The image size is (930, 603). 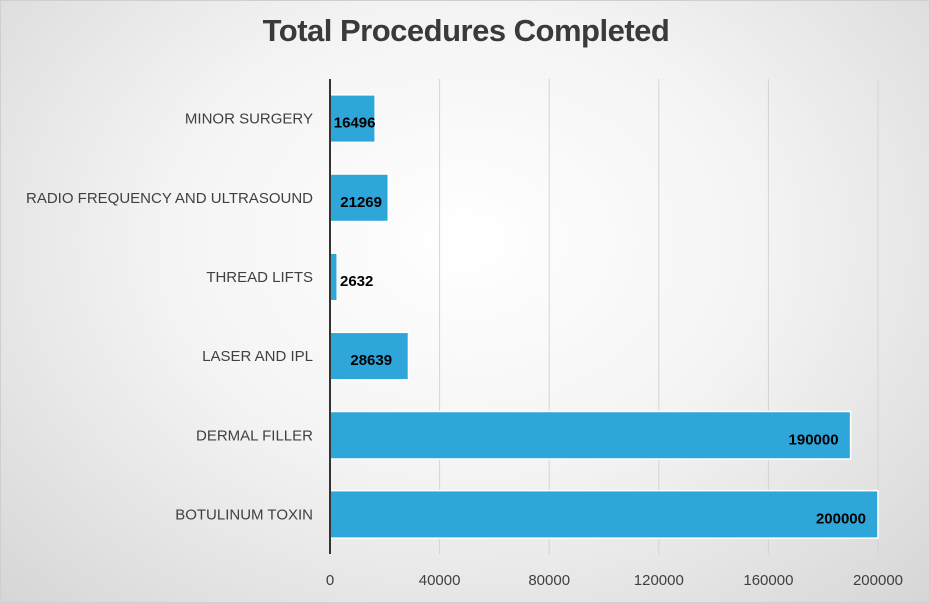 What do you see at coordinates (841, 518) in the screenshot?
I see `data-label: 200000` at bounding box center [841, 518].